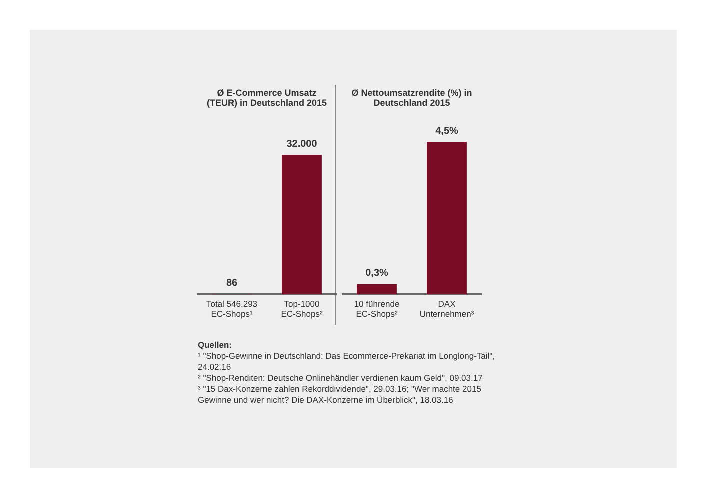 The height and width of the screenshot is (499, 707). What do you see at coordinates (341, 378) in the screenshot?
I see `text: ² "Shop-Renditen: Deutsche Onlinehändler verdienen kaum Geld", 09.03.17` at bounding box center [341, 378].